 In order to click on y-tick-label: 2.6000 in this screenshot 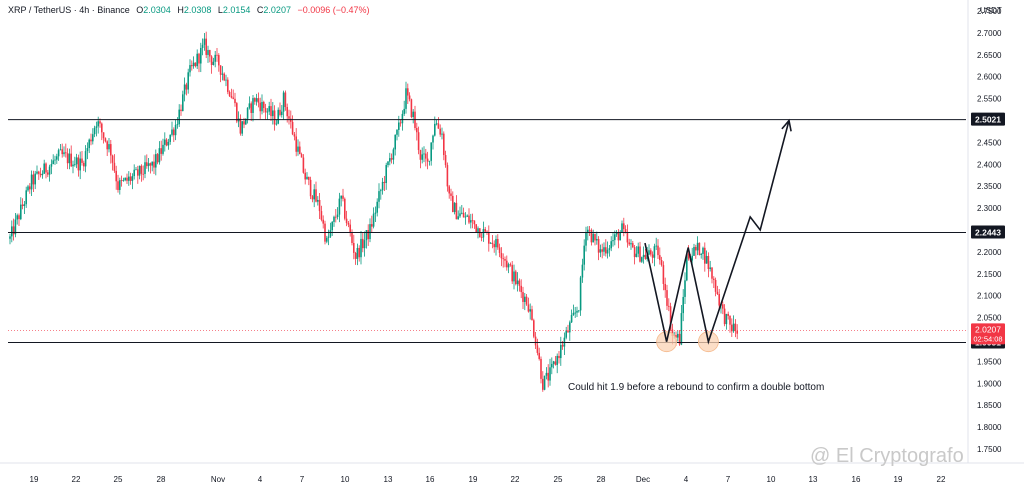, I will do `click(989, 77)`.